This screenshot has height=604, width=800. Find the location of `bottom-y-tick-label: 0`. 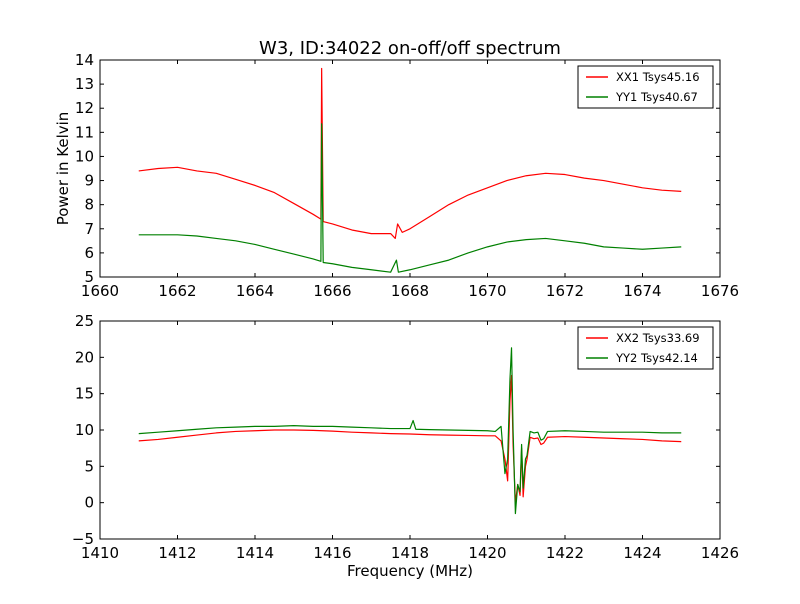

bottom-y-tick-label: 0 is located at coordinates (89, 503).